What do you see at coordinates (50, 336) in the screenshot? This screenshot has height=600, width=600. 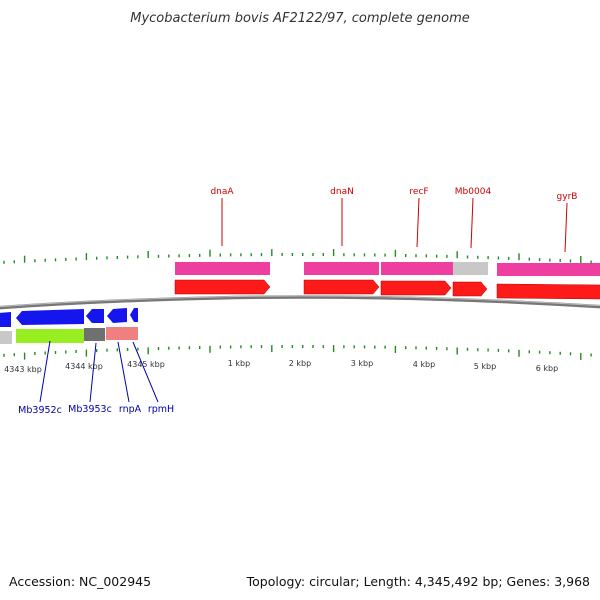 I see `gene-bar-Mb3952c` at bounding box center [50, 336].